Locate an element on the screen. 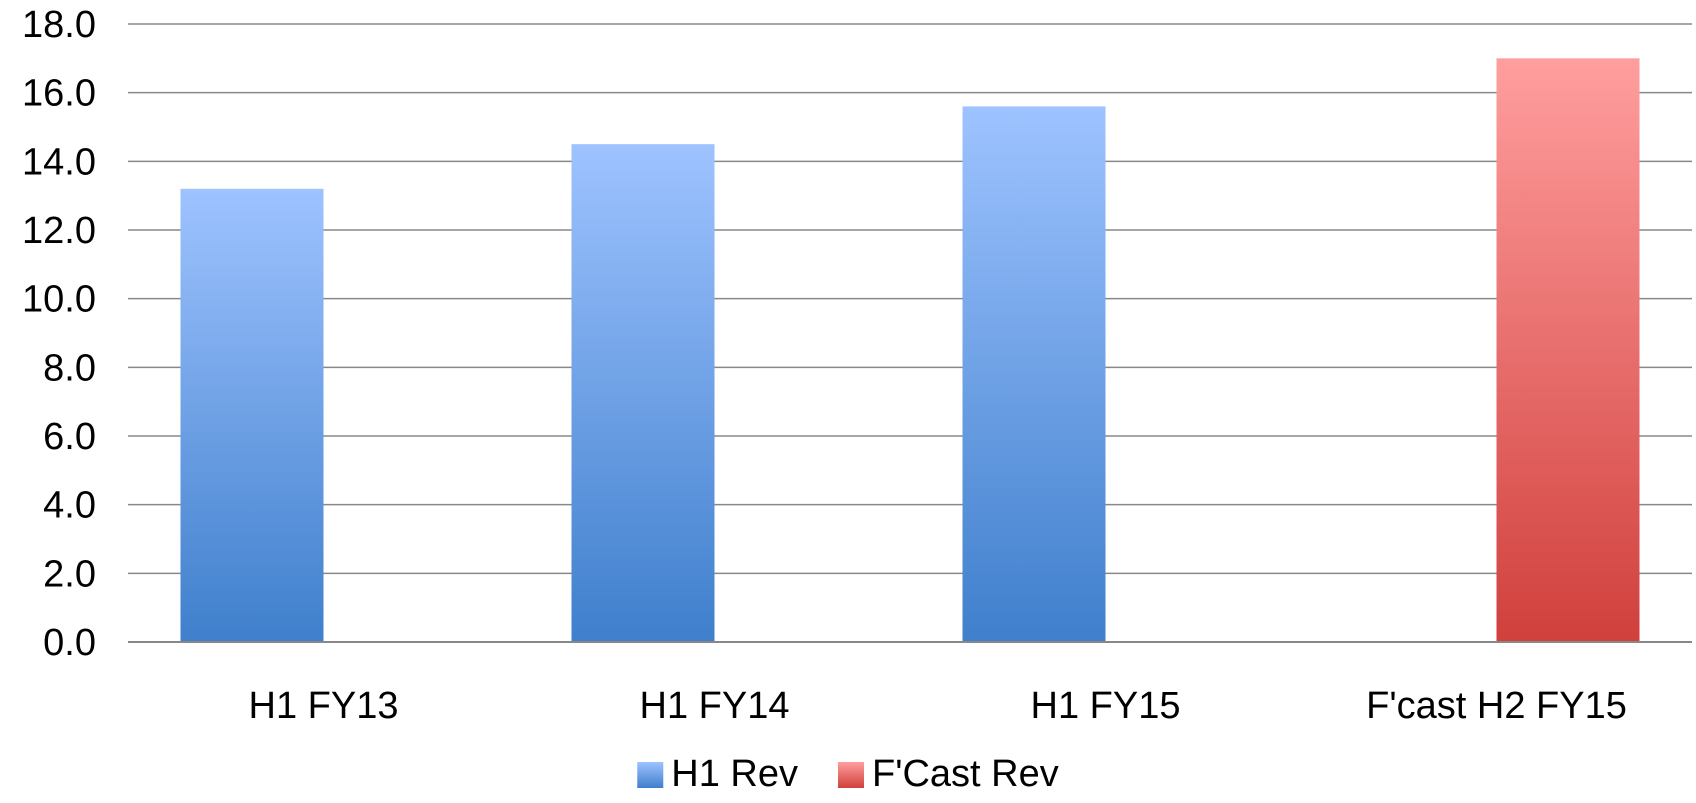 The width and height of the screenshot is (1696, 803). legend-item-f-cast-rev: F'Cast Rev is located at coordinates (948, 774).